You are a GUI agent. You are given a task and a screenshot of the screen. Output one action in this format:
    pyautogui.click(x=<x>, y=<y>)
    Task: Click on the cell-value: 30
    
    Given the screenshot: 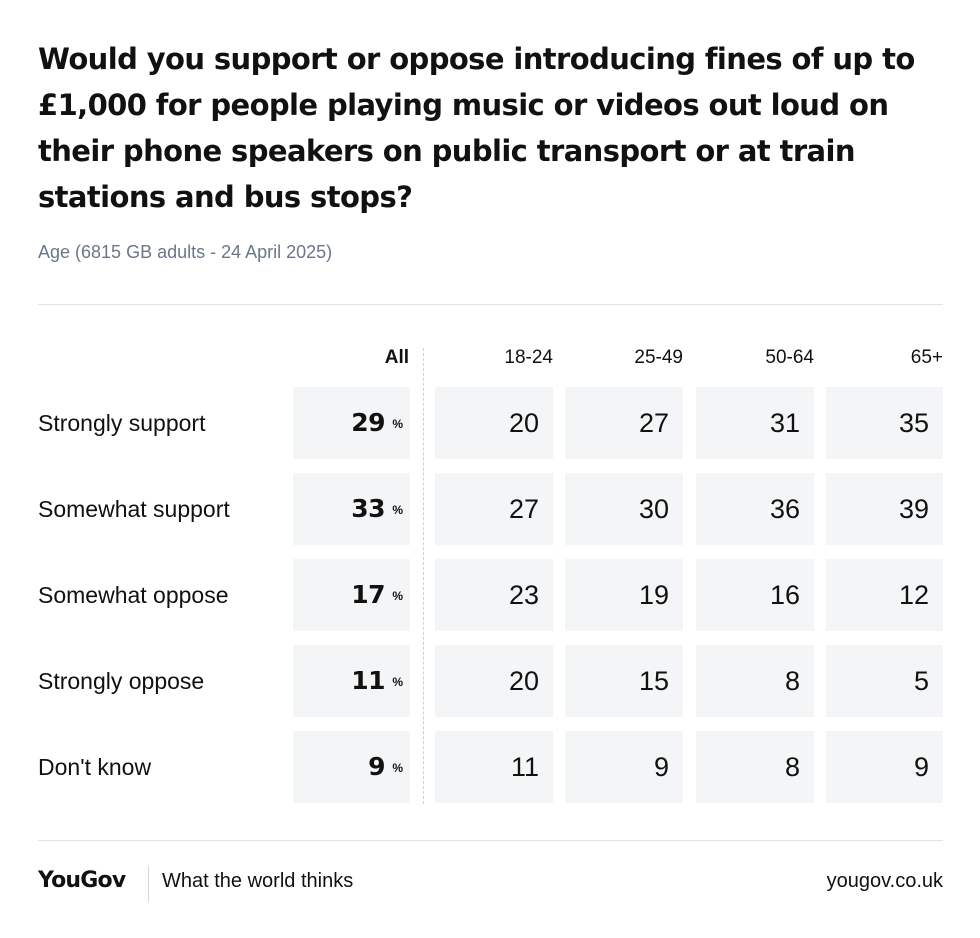 What is the action you would take?
    pyautogui.click(x=653, y=509)
    